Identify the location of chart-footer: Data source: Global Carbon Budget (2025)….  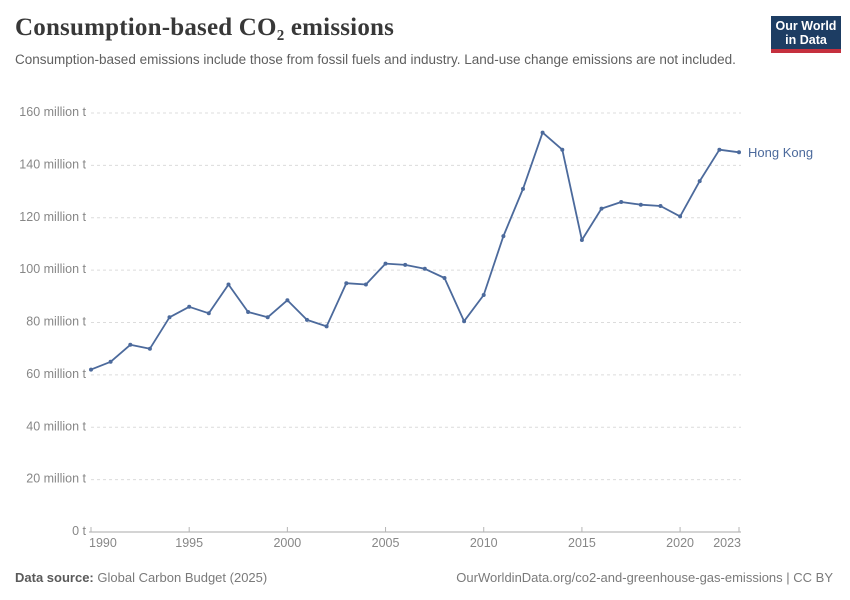
(424, 577).